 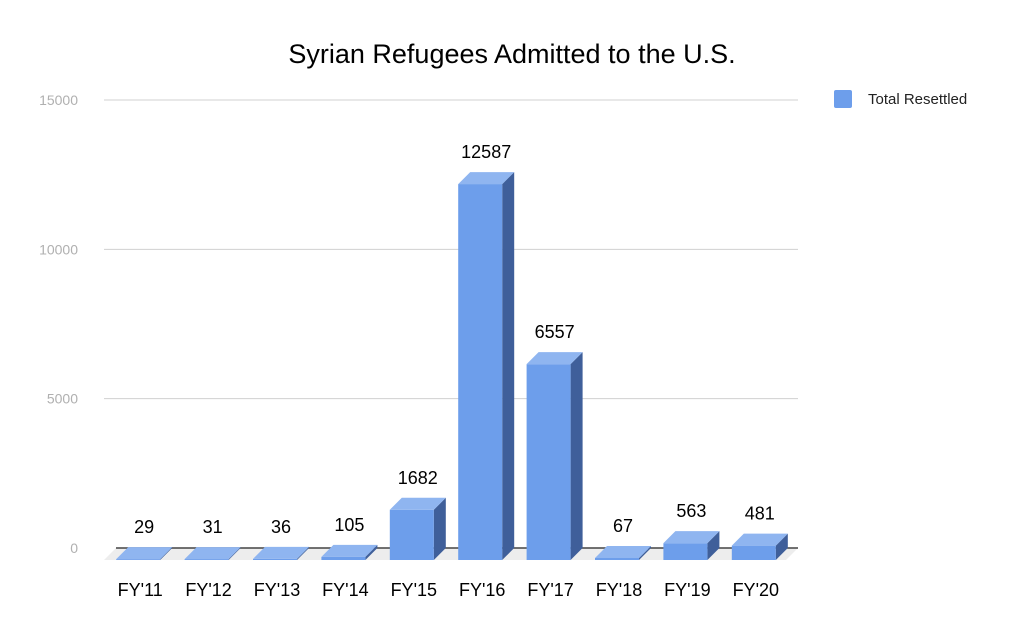 What do you see at coordinates (917, 99) in the screenshot?
I see `legend-label-total-resettled: Total Resettled` at bounding box center [917, 99].